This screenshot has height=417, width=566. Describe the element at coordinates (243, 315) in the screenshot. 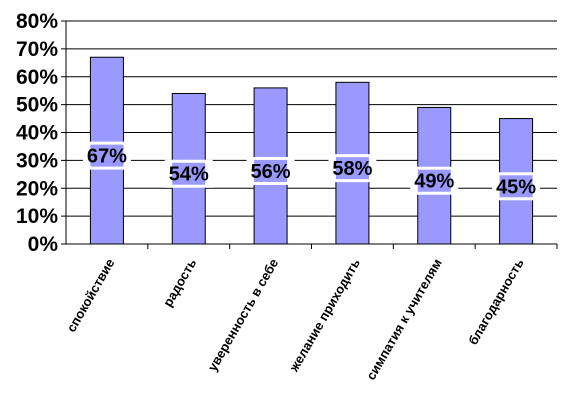

I see `x-tick-label: уверенность в себе` at that location.